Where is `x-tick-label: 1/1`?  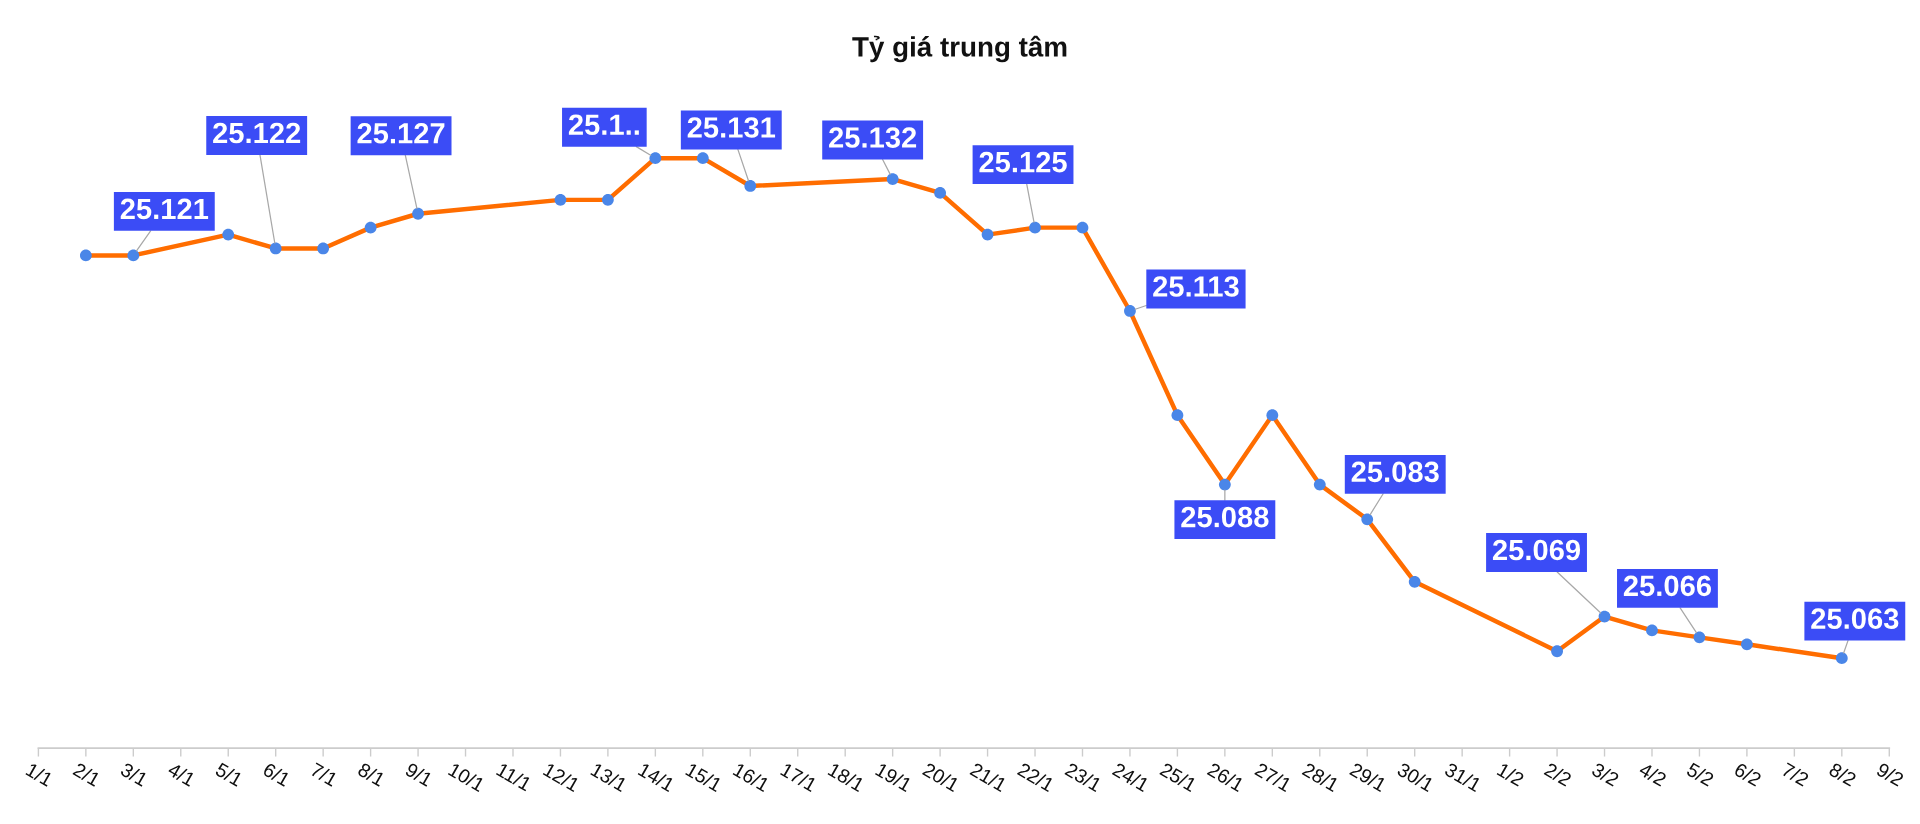
x-tick-label: 1/1 is located at coordinates (39, 774).